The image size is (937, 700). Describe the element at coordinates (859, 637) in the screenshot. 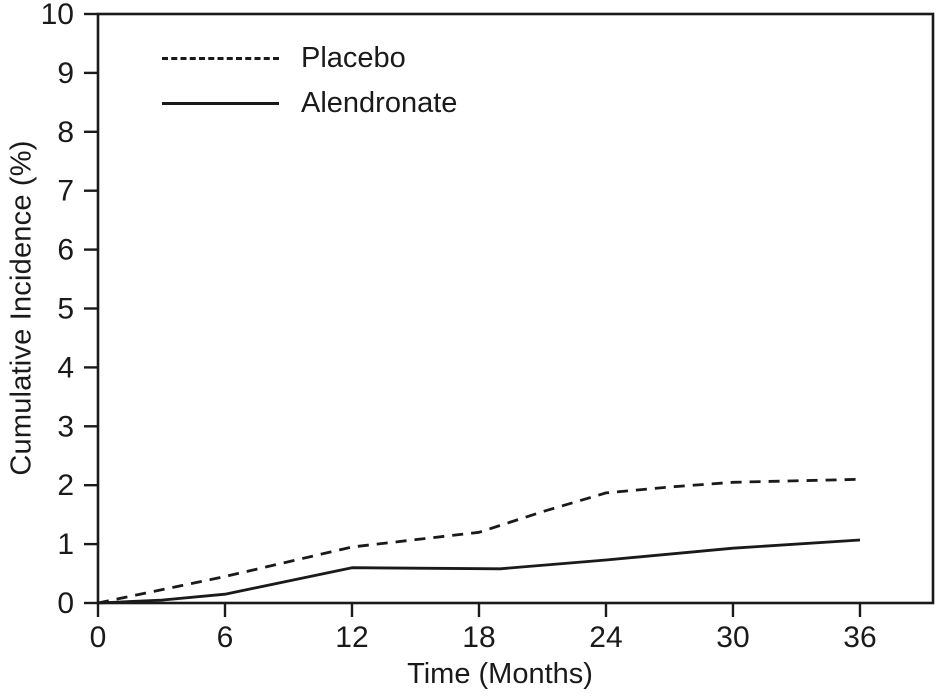

I see `x-tick-label: 36` at that location.